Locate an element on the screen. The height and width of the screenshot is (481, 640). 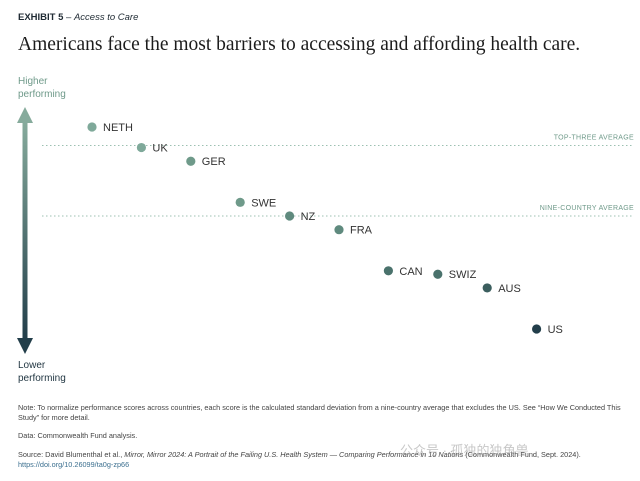
exhibit-number: EXHIBIT 5 is located at coordinates (41, 17).